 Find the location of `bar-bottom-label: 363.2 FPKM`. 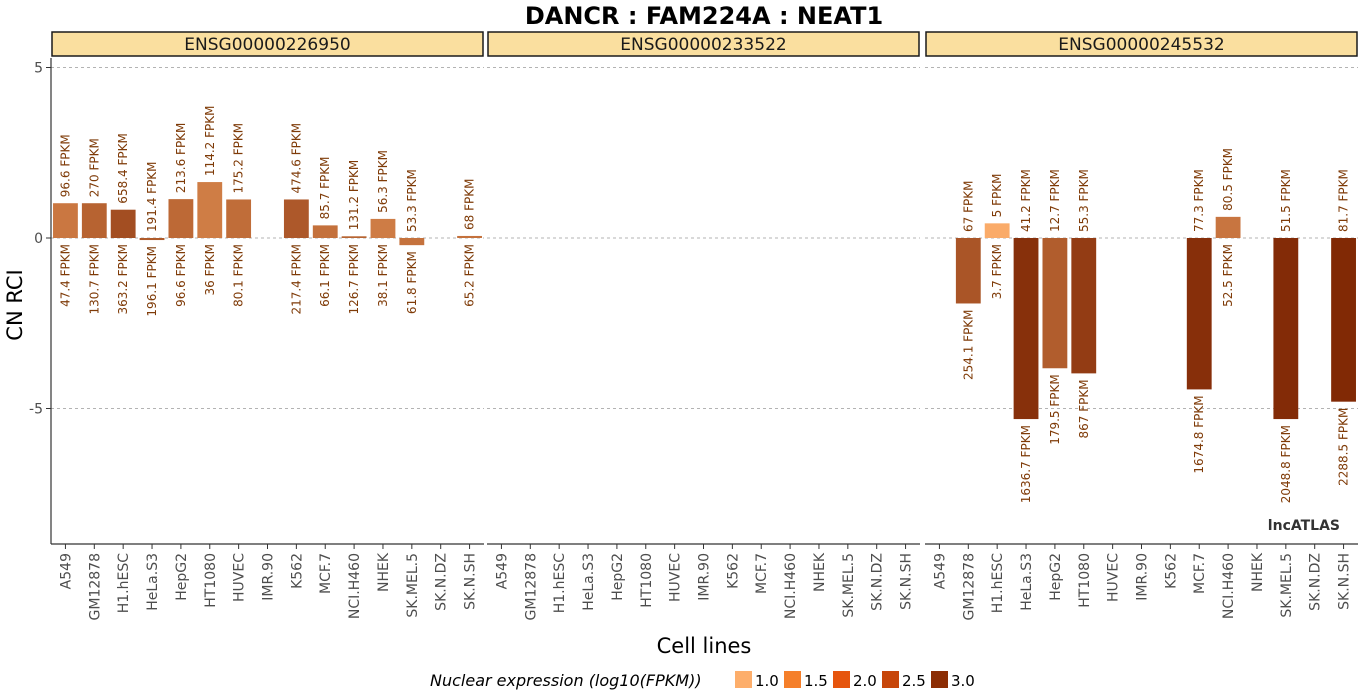

bar-bottom-label: 363.2 FPKM is located at coordinates (123, 279).